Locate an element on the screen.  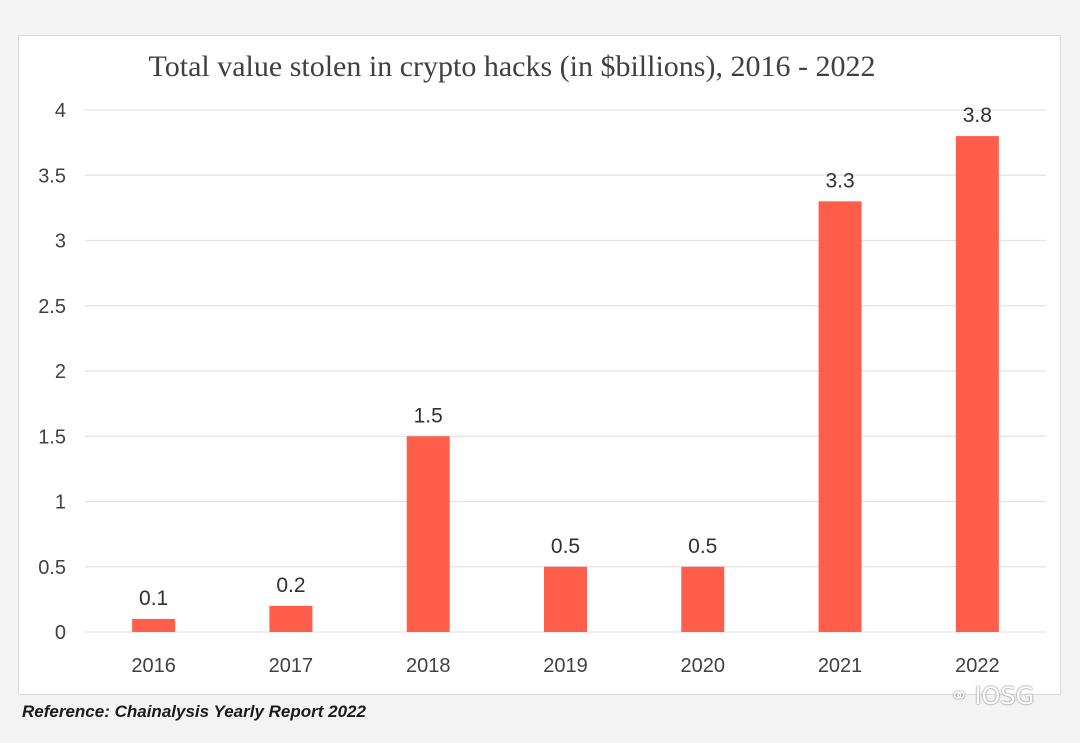
data-label-2016: 0.1 is located at coordinates (153, 598).